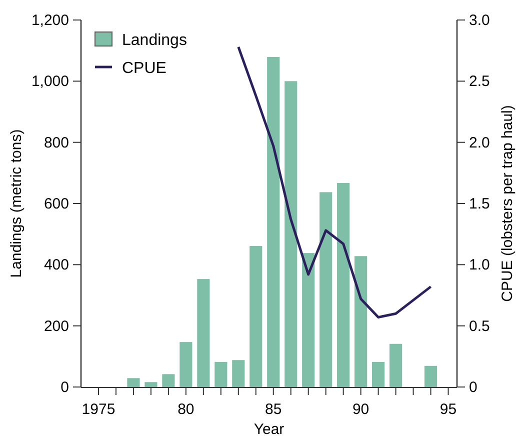 The height and width of the screenshot is (439, 522). Describe the element at coordinates (144, 68) in the screenshot. I see `legend-label: CPUE` at that location.